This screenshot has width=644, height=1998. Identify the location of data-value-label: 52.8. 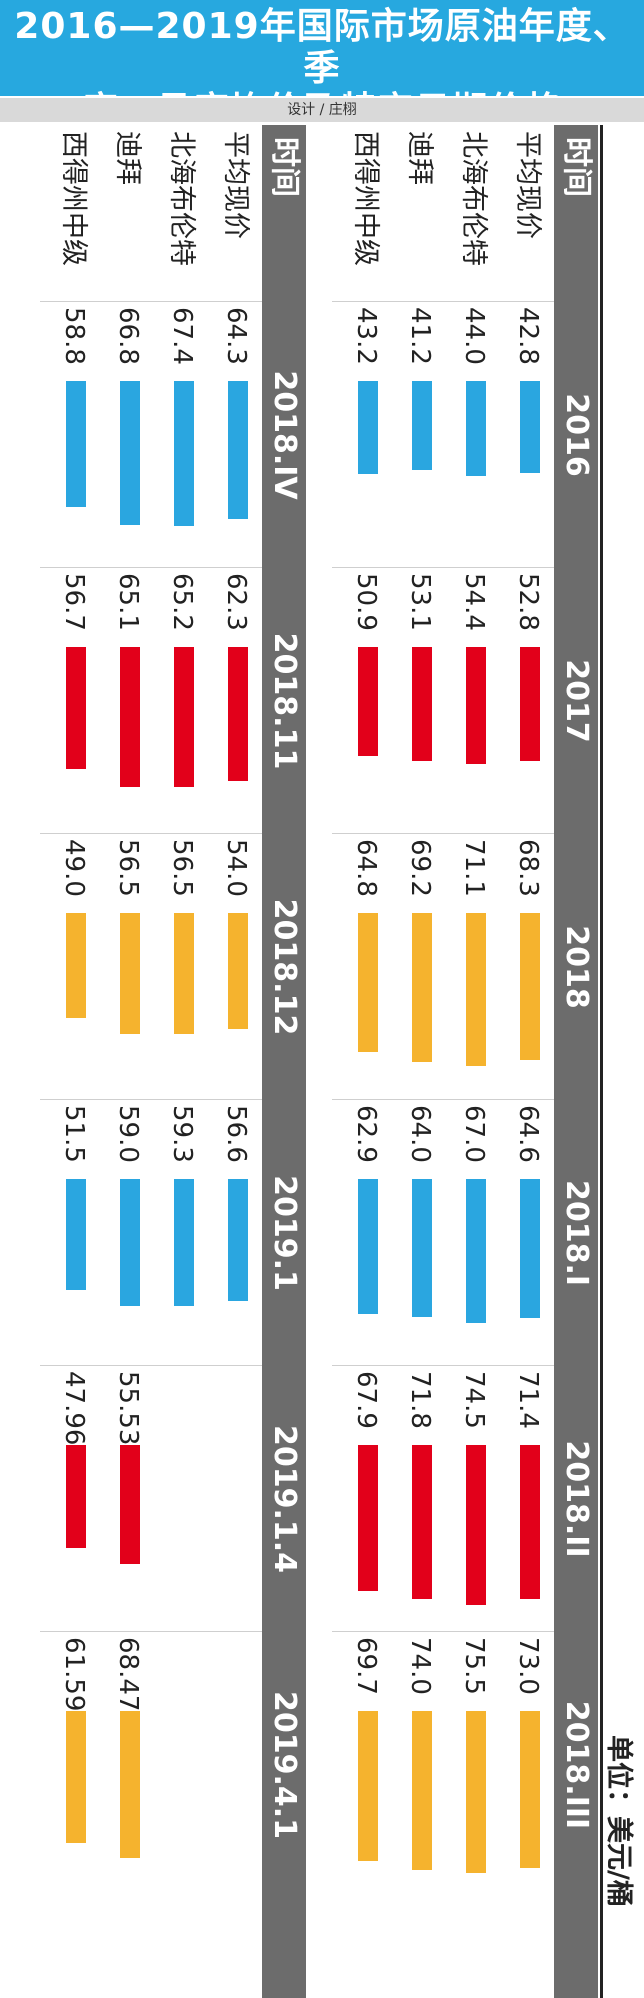
(528, 602).